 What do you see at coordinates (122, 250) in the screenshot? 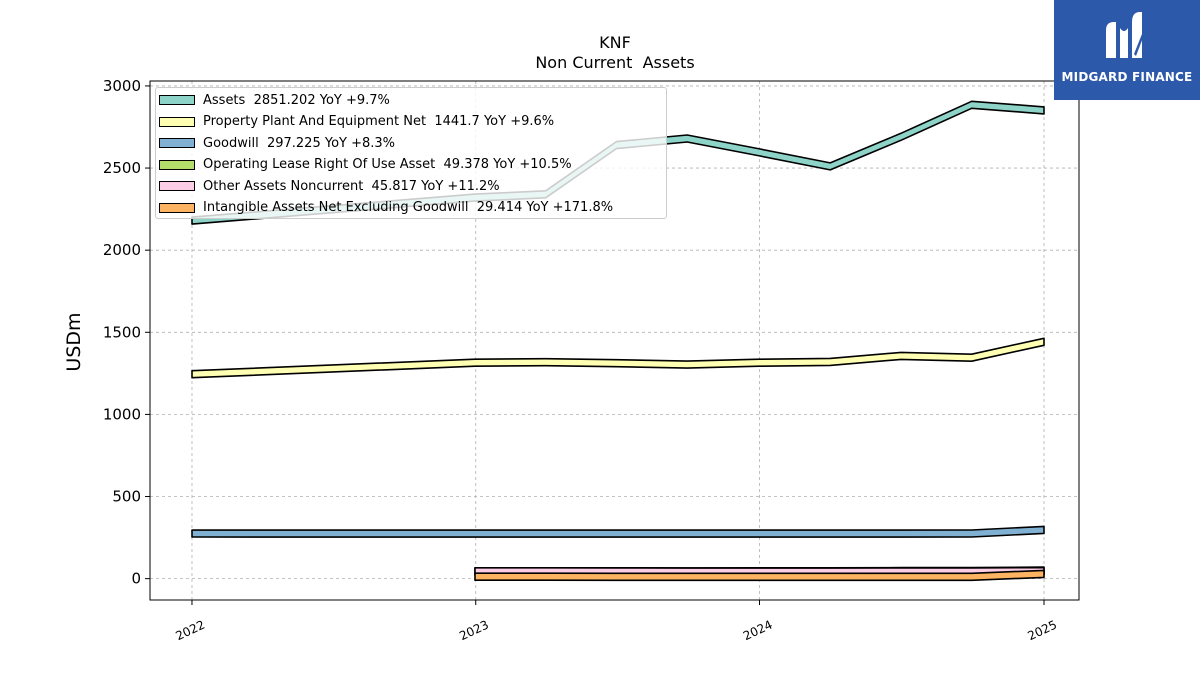
I see `y-tick-label: 2000` at bounding box center [122, 250].